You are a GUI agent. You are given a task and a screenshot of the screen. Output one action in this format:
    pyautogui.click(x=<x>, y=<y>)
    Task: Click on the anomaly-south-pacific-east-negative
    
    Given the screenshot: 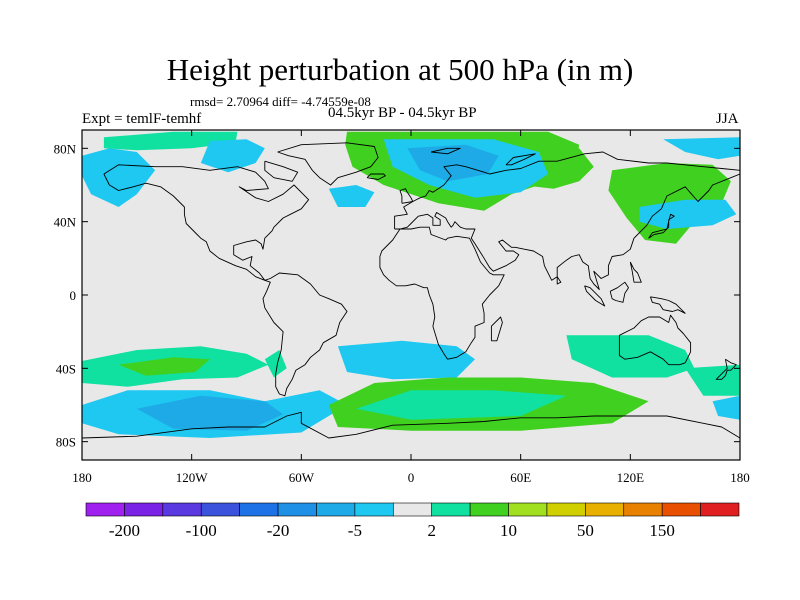 What is the action you would take?
    pyautogui.click(x=726, y=407)
    